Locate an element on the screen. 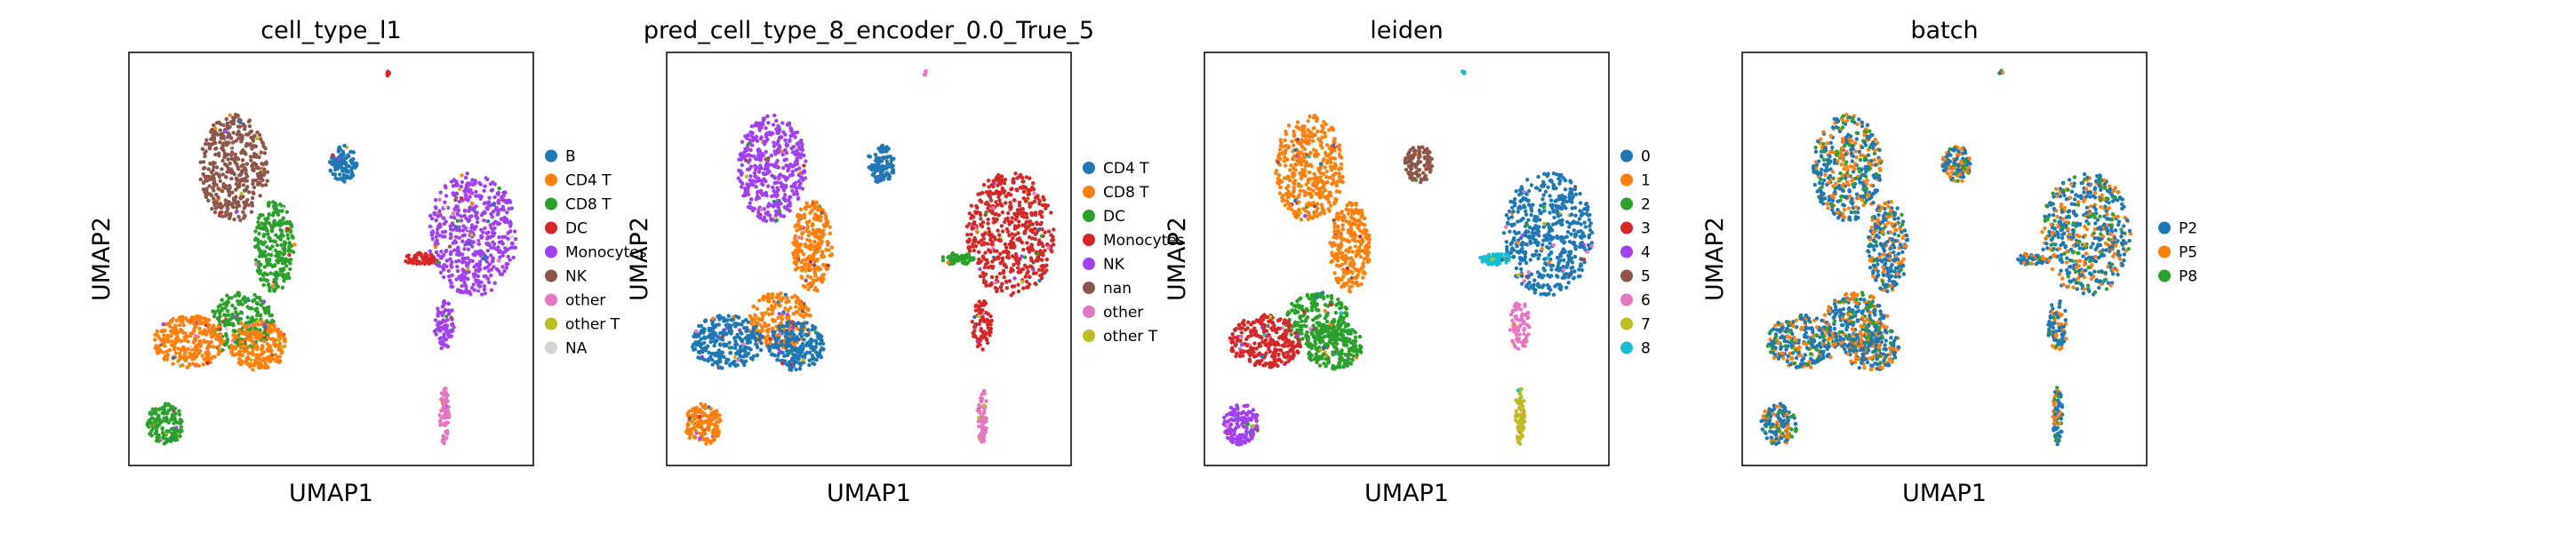  legend-label: NK is located at coordinates (1114, 265).